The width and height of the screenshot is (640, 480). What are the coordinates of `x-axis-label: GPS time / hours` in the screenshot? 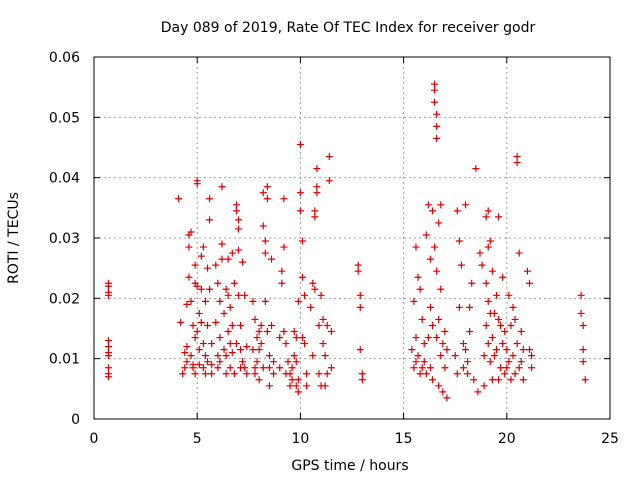 It's located at (349, 466).